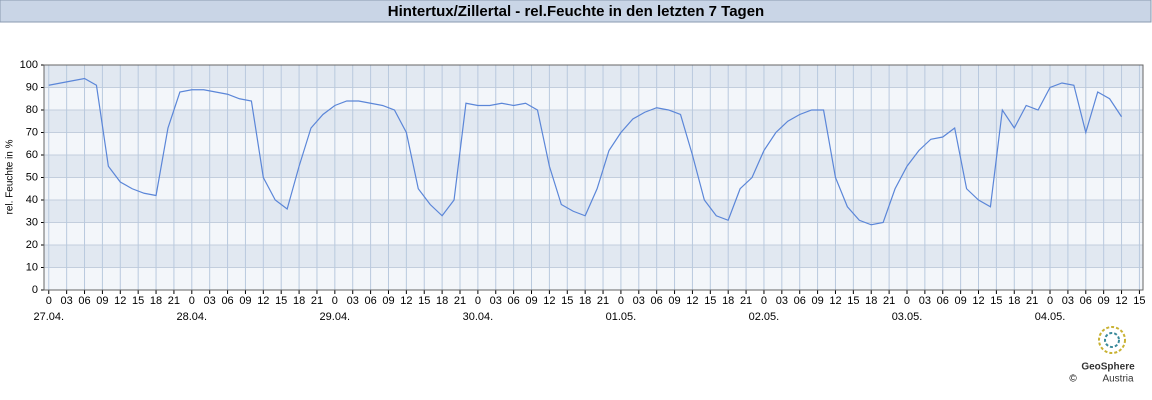 Image resolution: width=1152 pixels, height=400 pixels. What do you see at coordinates (335, 317) in the screenshot?
I see `x-date-label: 29.04.` at bounding box center [335, 317].